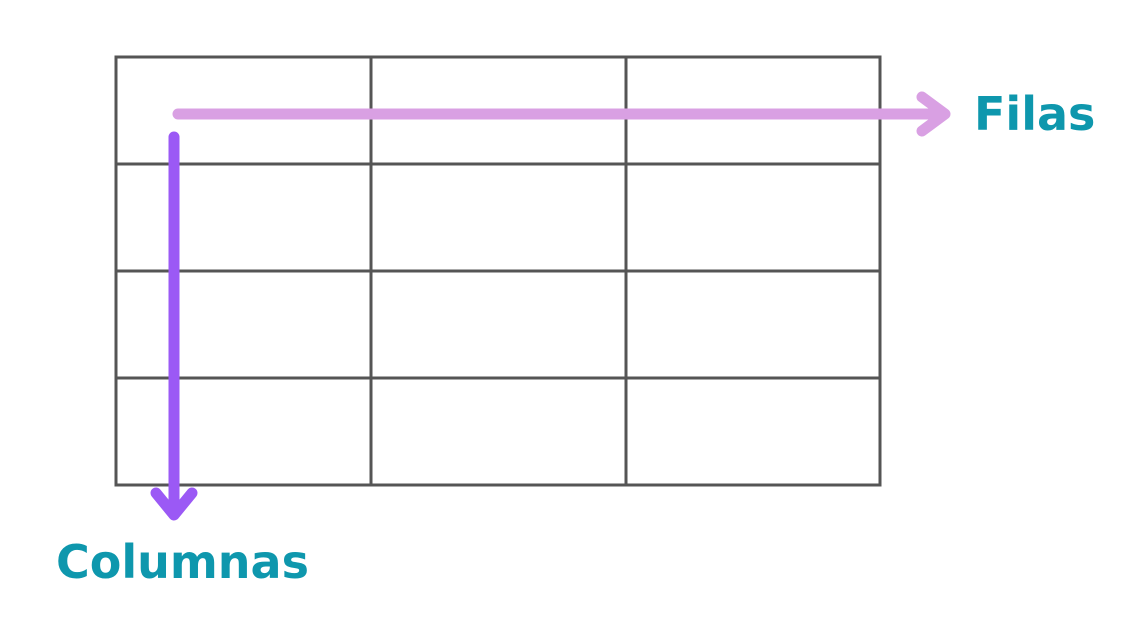  I want to click on columns-arrow-head, so click(174, 504).